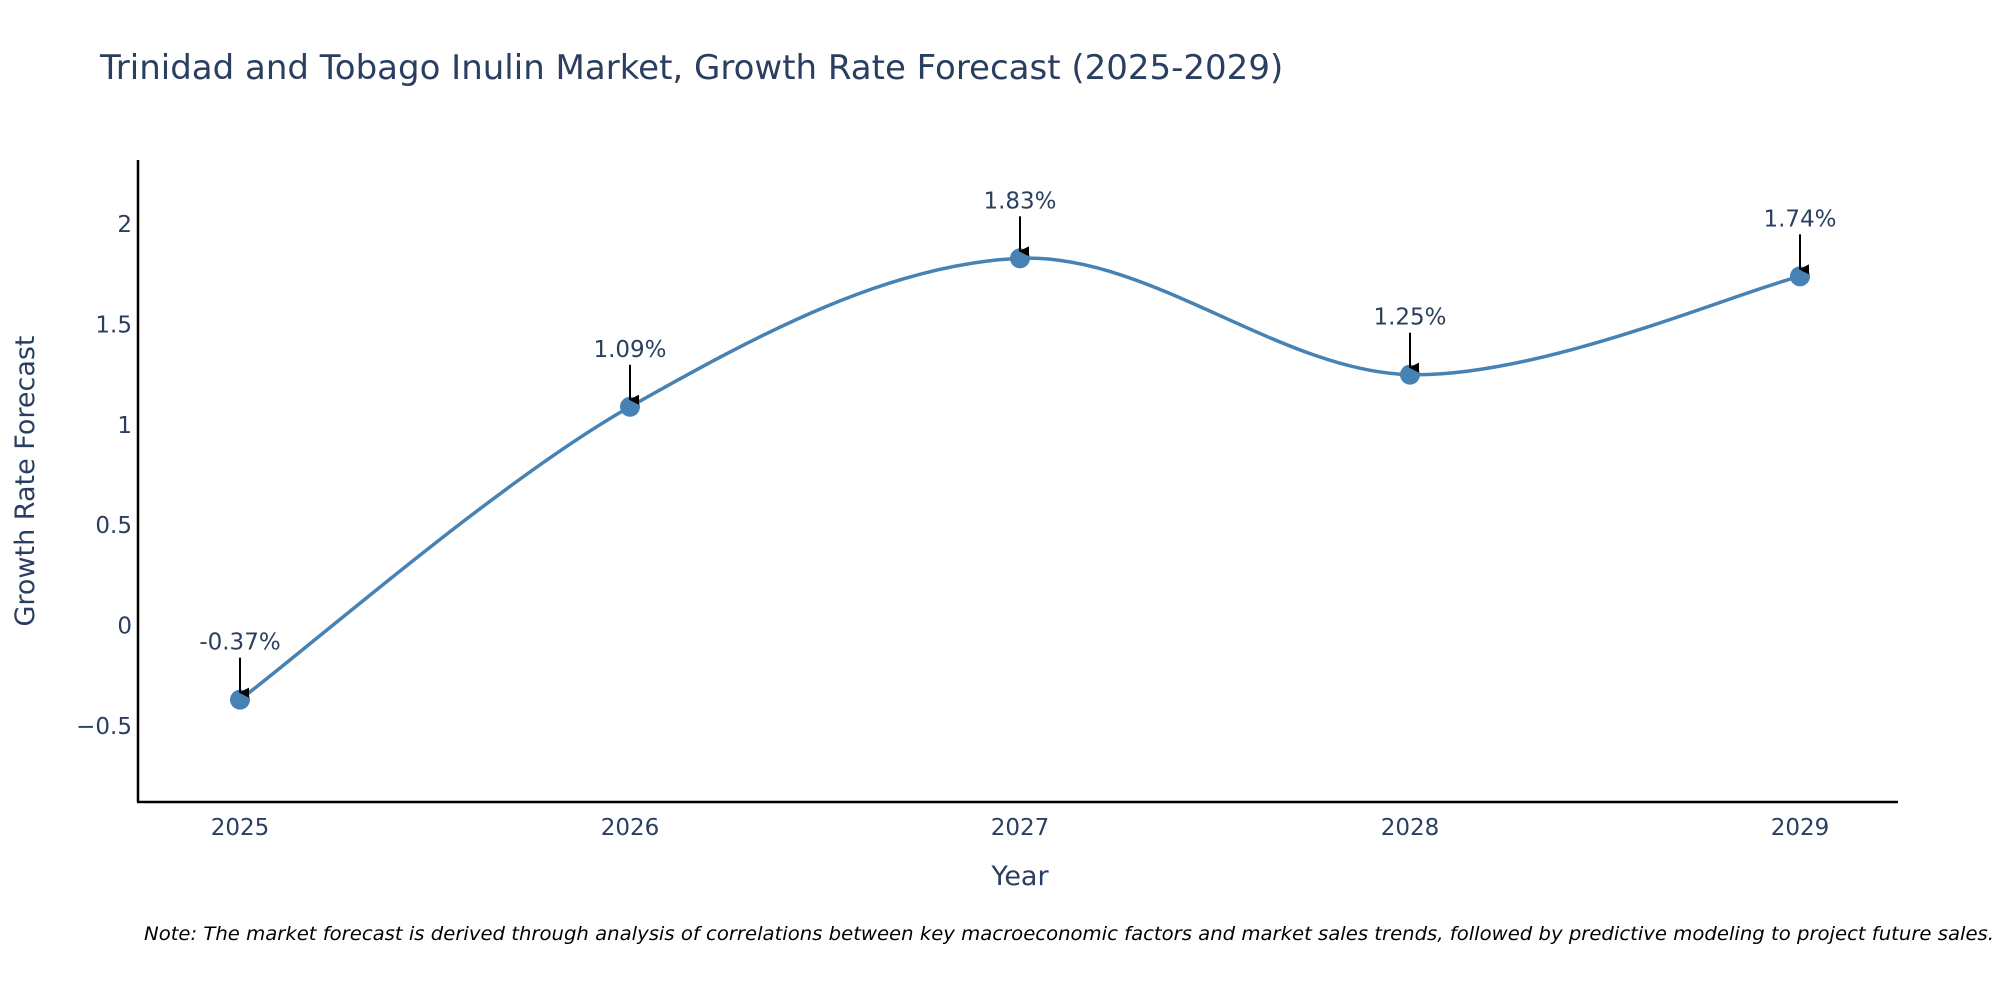 The height and width of the screenshot is (1000, 2000). What do you see at coordinates (124, 225) in the screenshot?
I see `y-tick-label: 2` at bounding box center [124, 225].